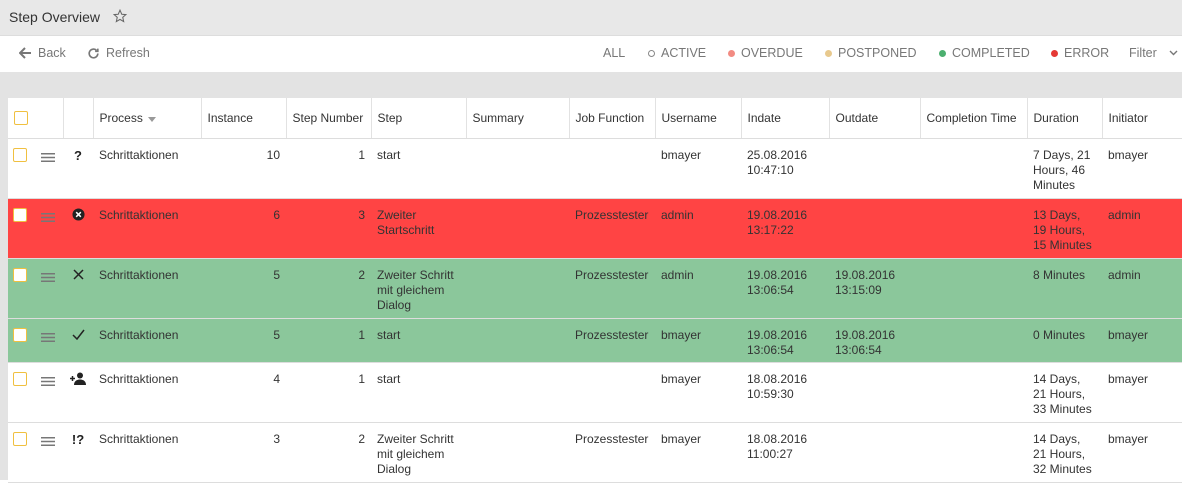 The height and width of the screenshot is (483, 1182). I want to click on column-header: Indate, so click(785, 118).